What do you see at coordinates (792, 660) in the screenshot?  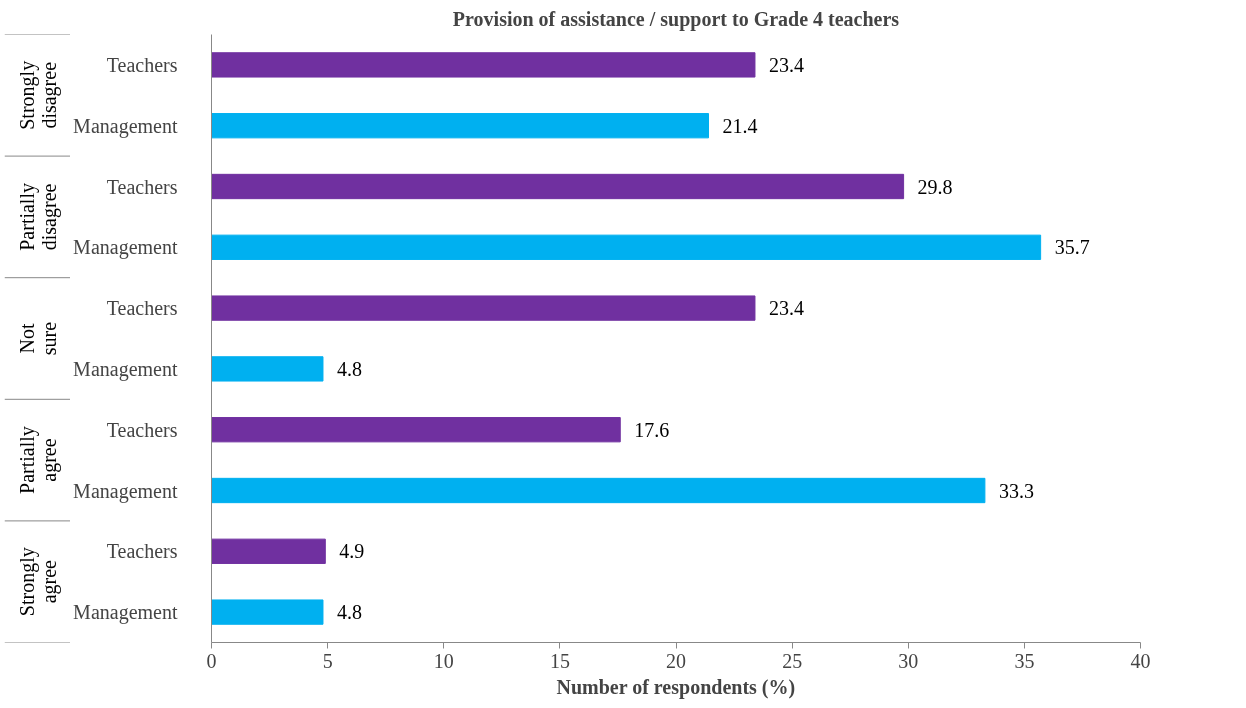 I see `x-tick-label: 25` at bounding box center [792, 660].